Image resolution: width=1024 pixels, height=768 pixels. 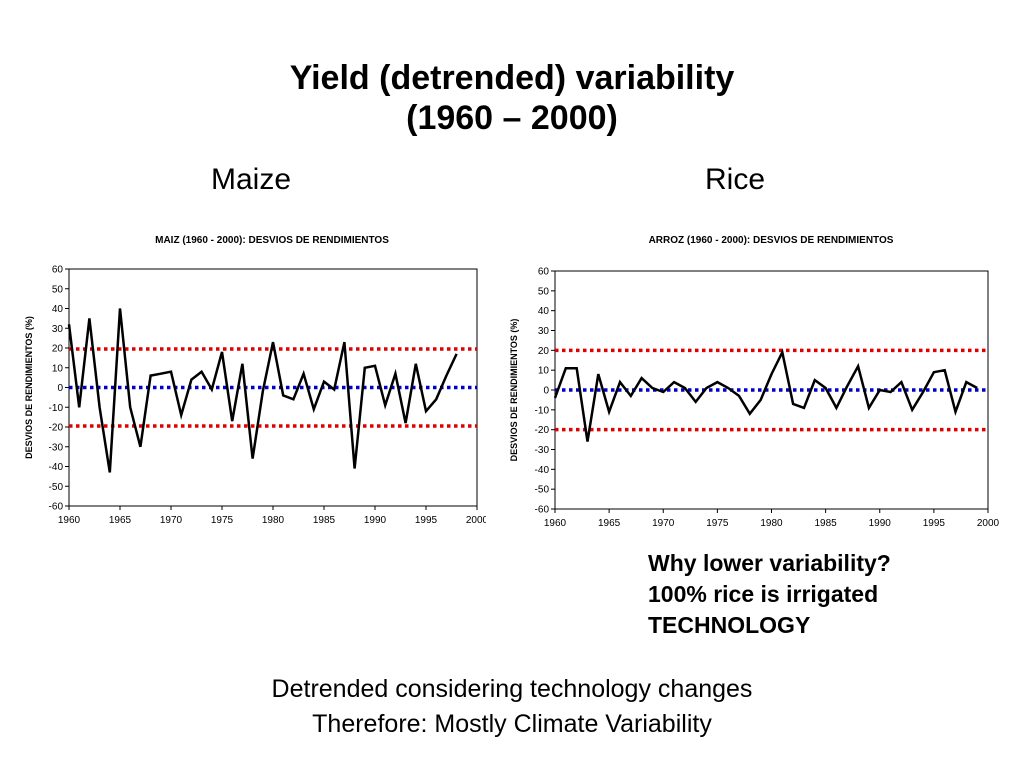 What do you see at coordinates (729, 625) in the screenshot?
I see `note-line-3: TECHNOLOGY` at bounding box center [729, 625].